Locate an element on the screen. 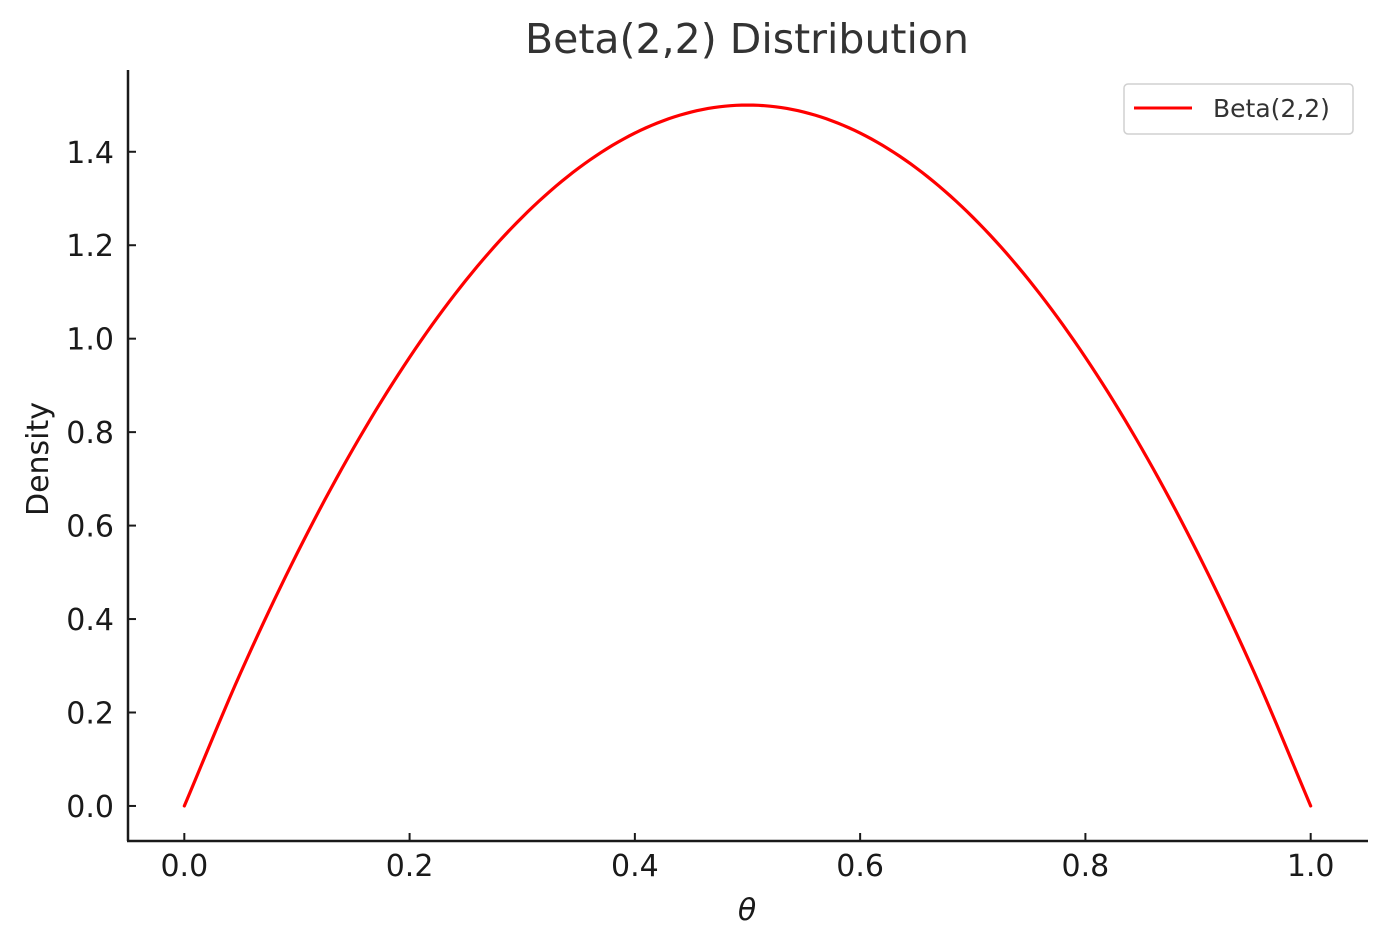 The height and width of the screenshot is (947, 1387). x-tick-label: 0.6 is located at coordinates (860, 866).